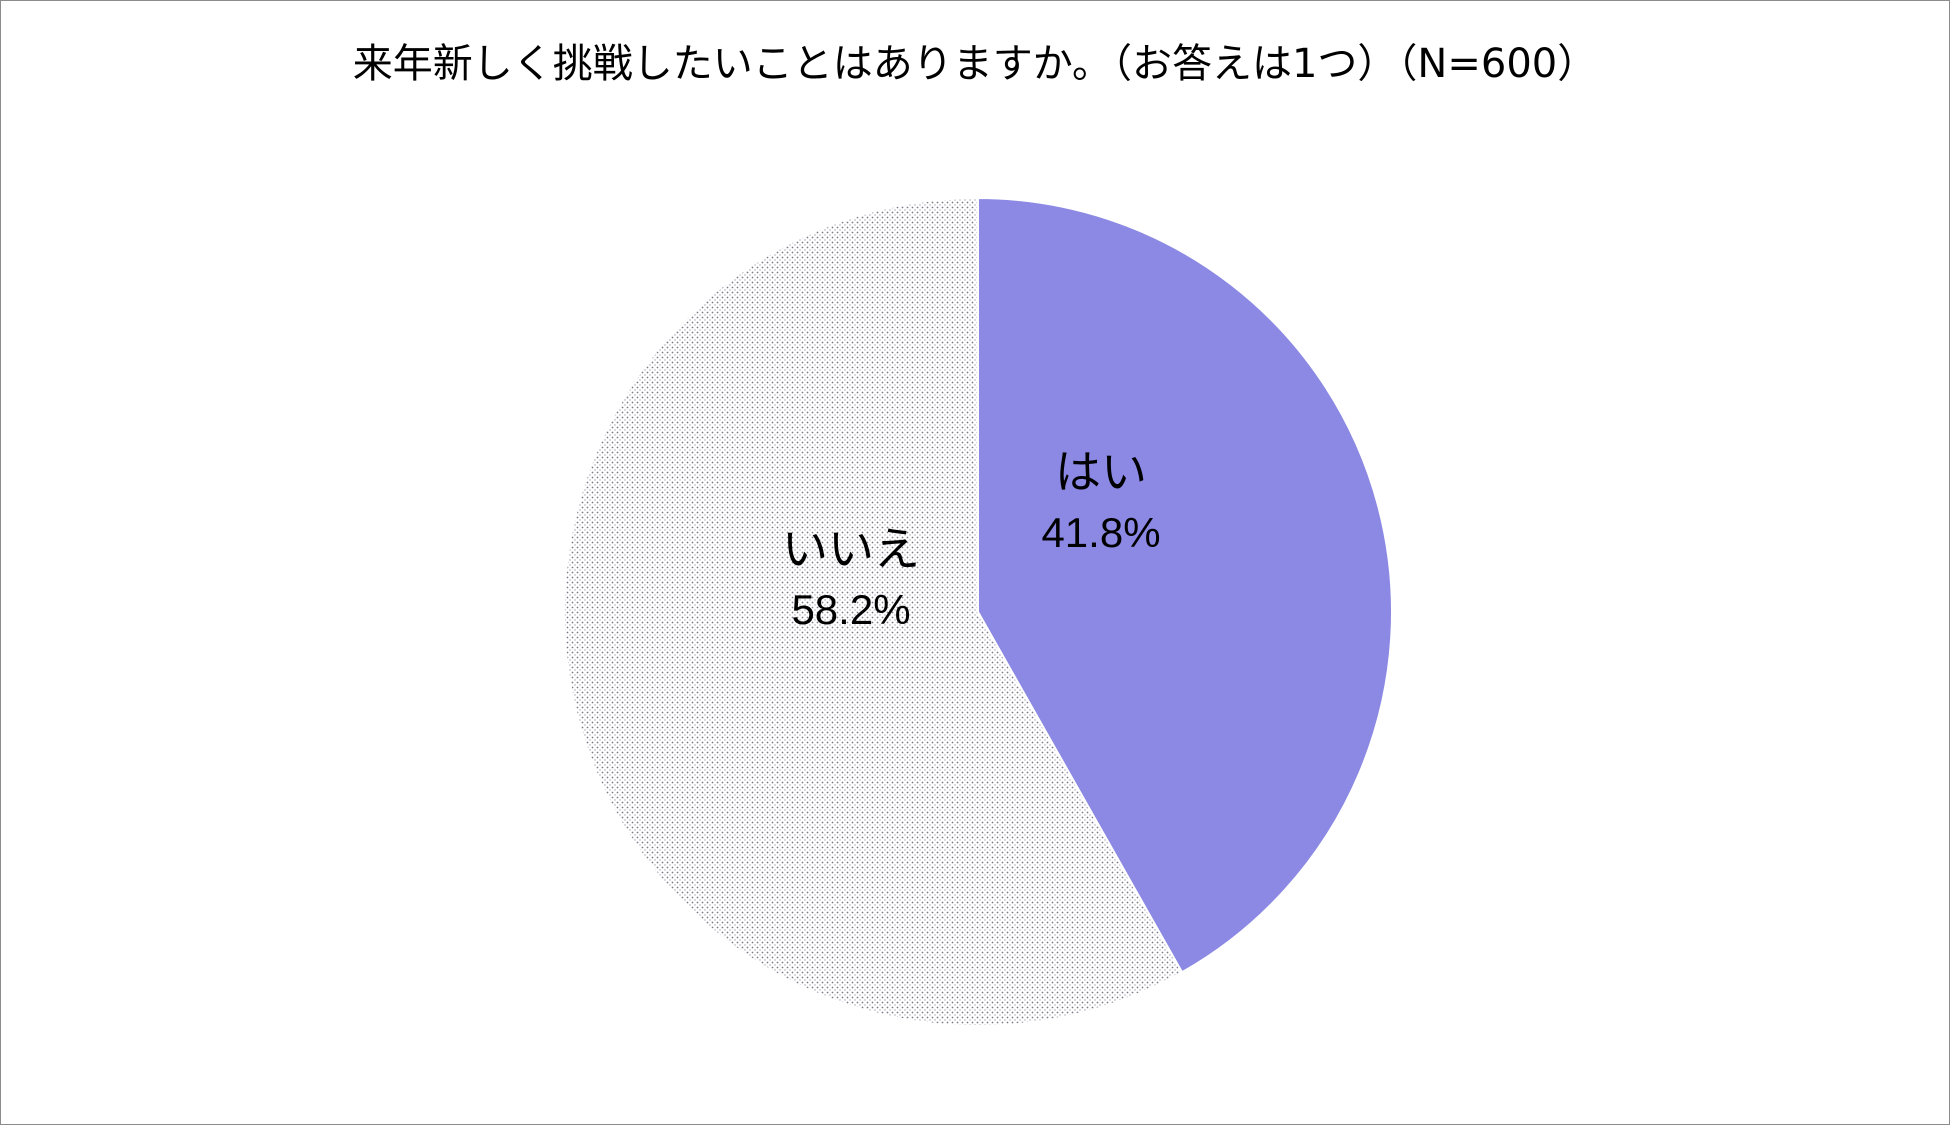 The height and width of the screenshot is (1125, 1950). Describe the element at coordinates (1185, 585) in the screenshot. I see `pie-slice-hai` at that location.